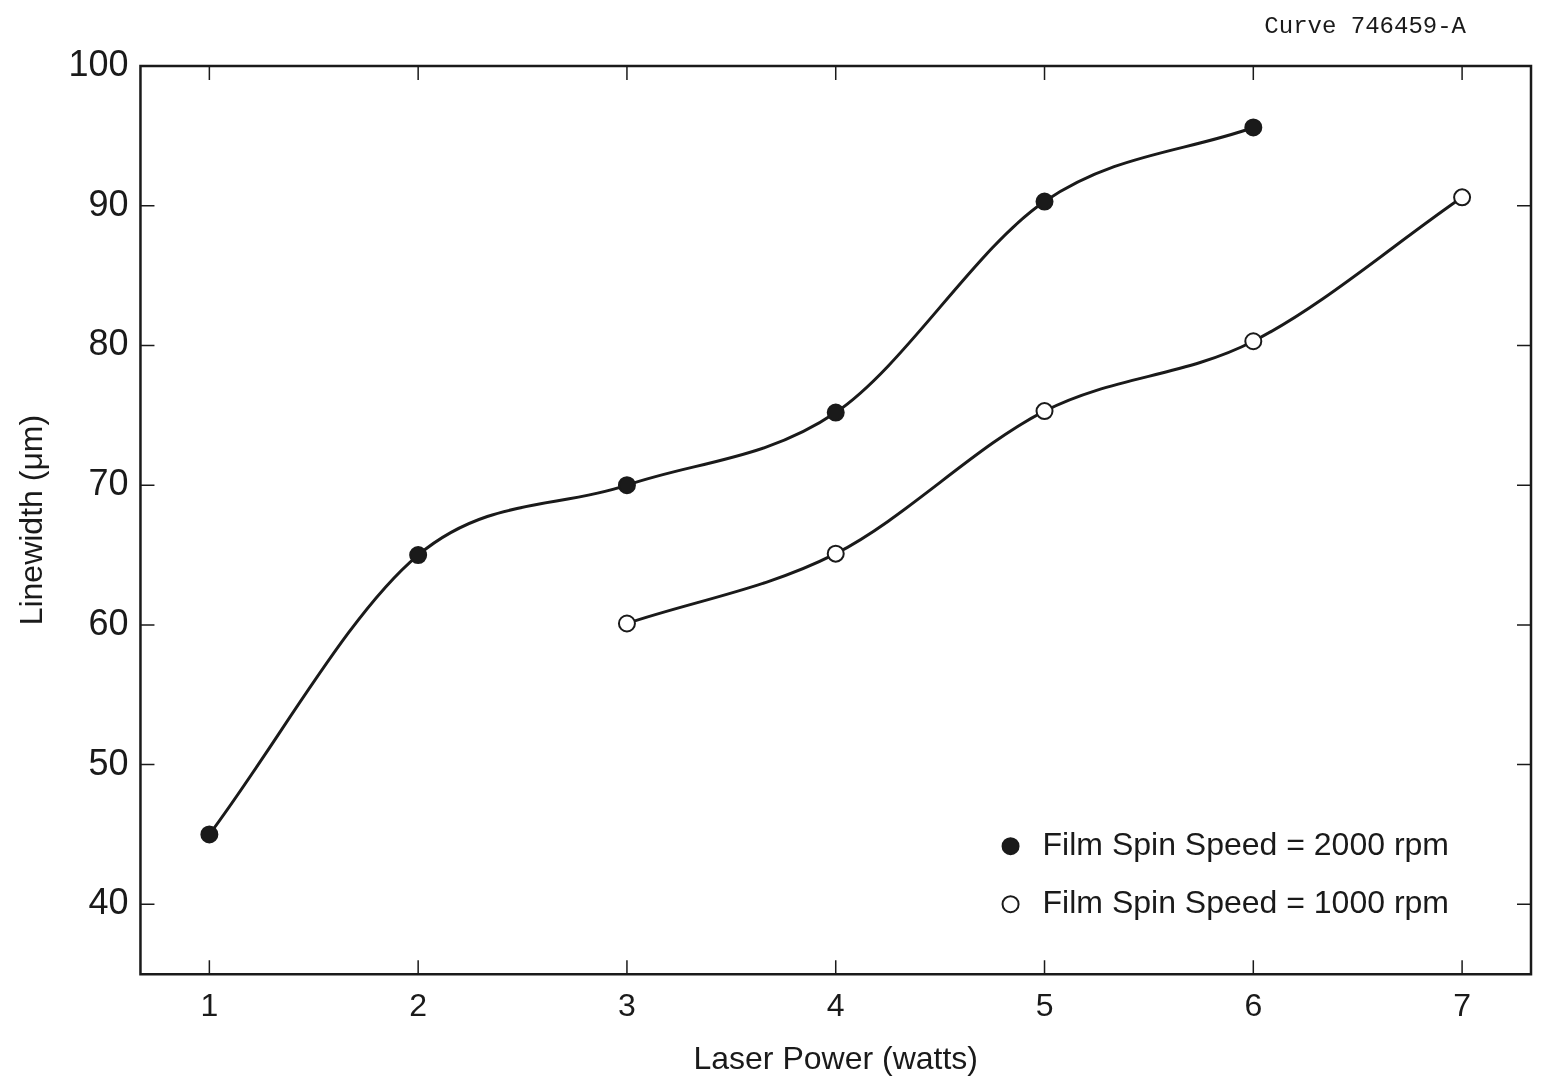  What do you see at coordinates (1365, 27) in the screenshot?
I see `text: Curve 746459-A` at bounding box center [1365, 27].